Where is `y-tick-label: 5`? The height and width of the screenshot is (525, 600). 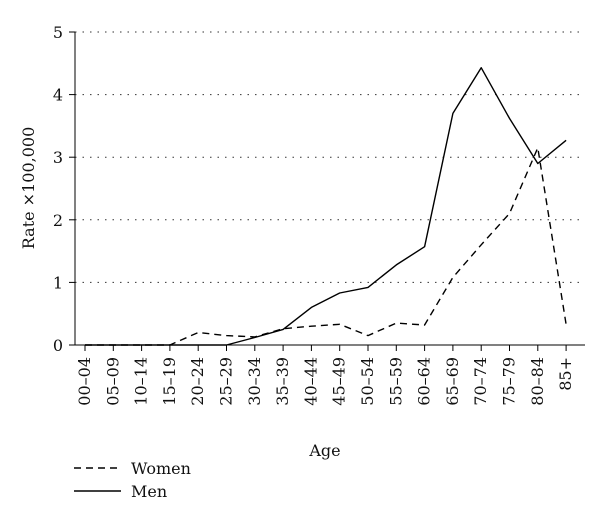
y-tick-label: 5 is located at coordinates (58, 32).